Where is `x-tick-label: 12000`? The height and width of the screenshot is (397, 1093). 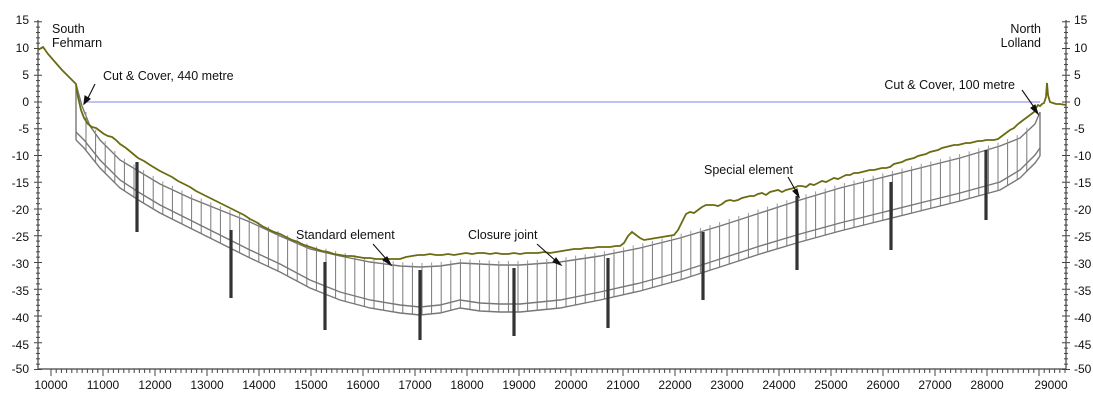
x-tick-label: 12000 is located at coordinates (155, 385).